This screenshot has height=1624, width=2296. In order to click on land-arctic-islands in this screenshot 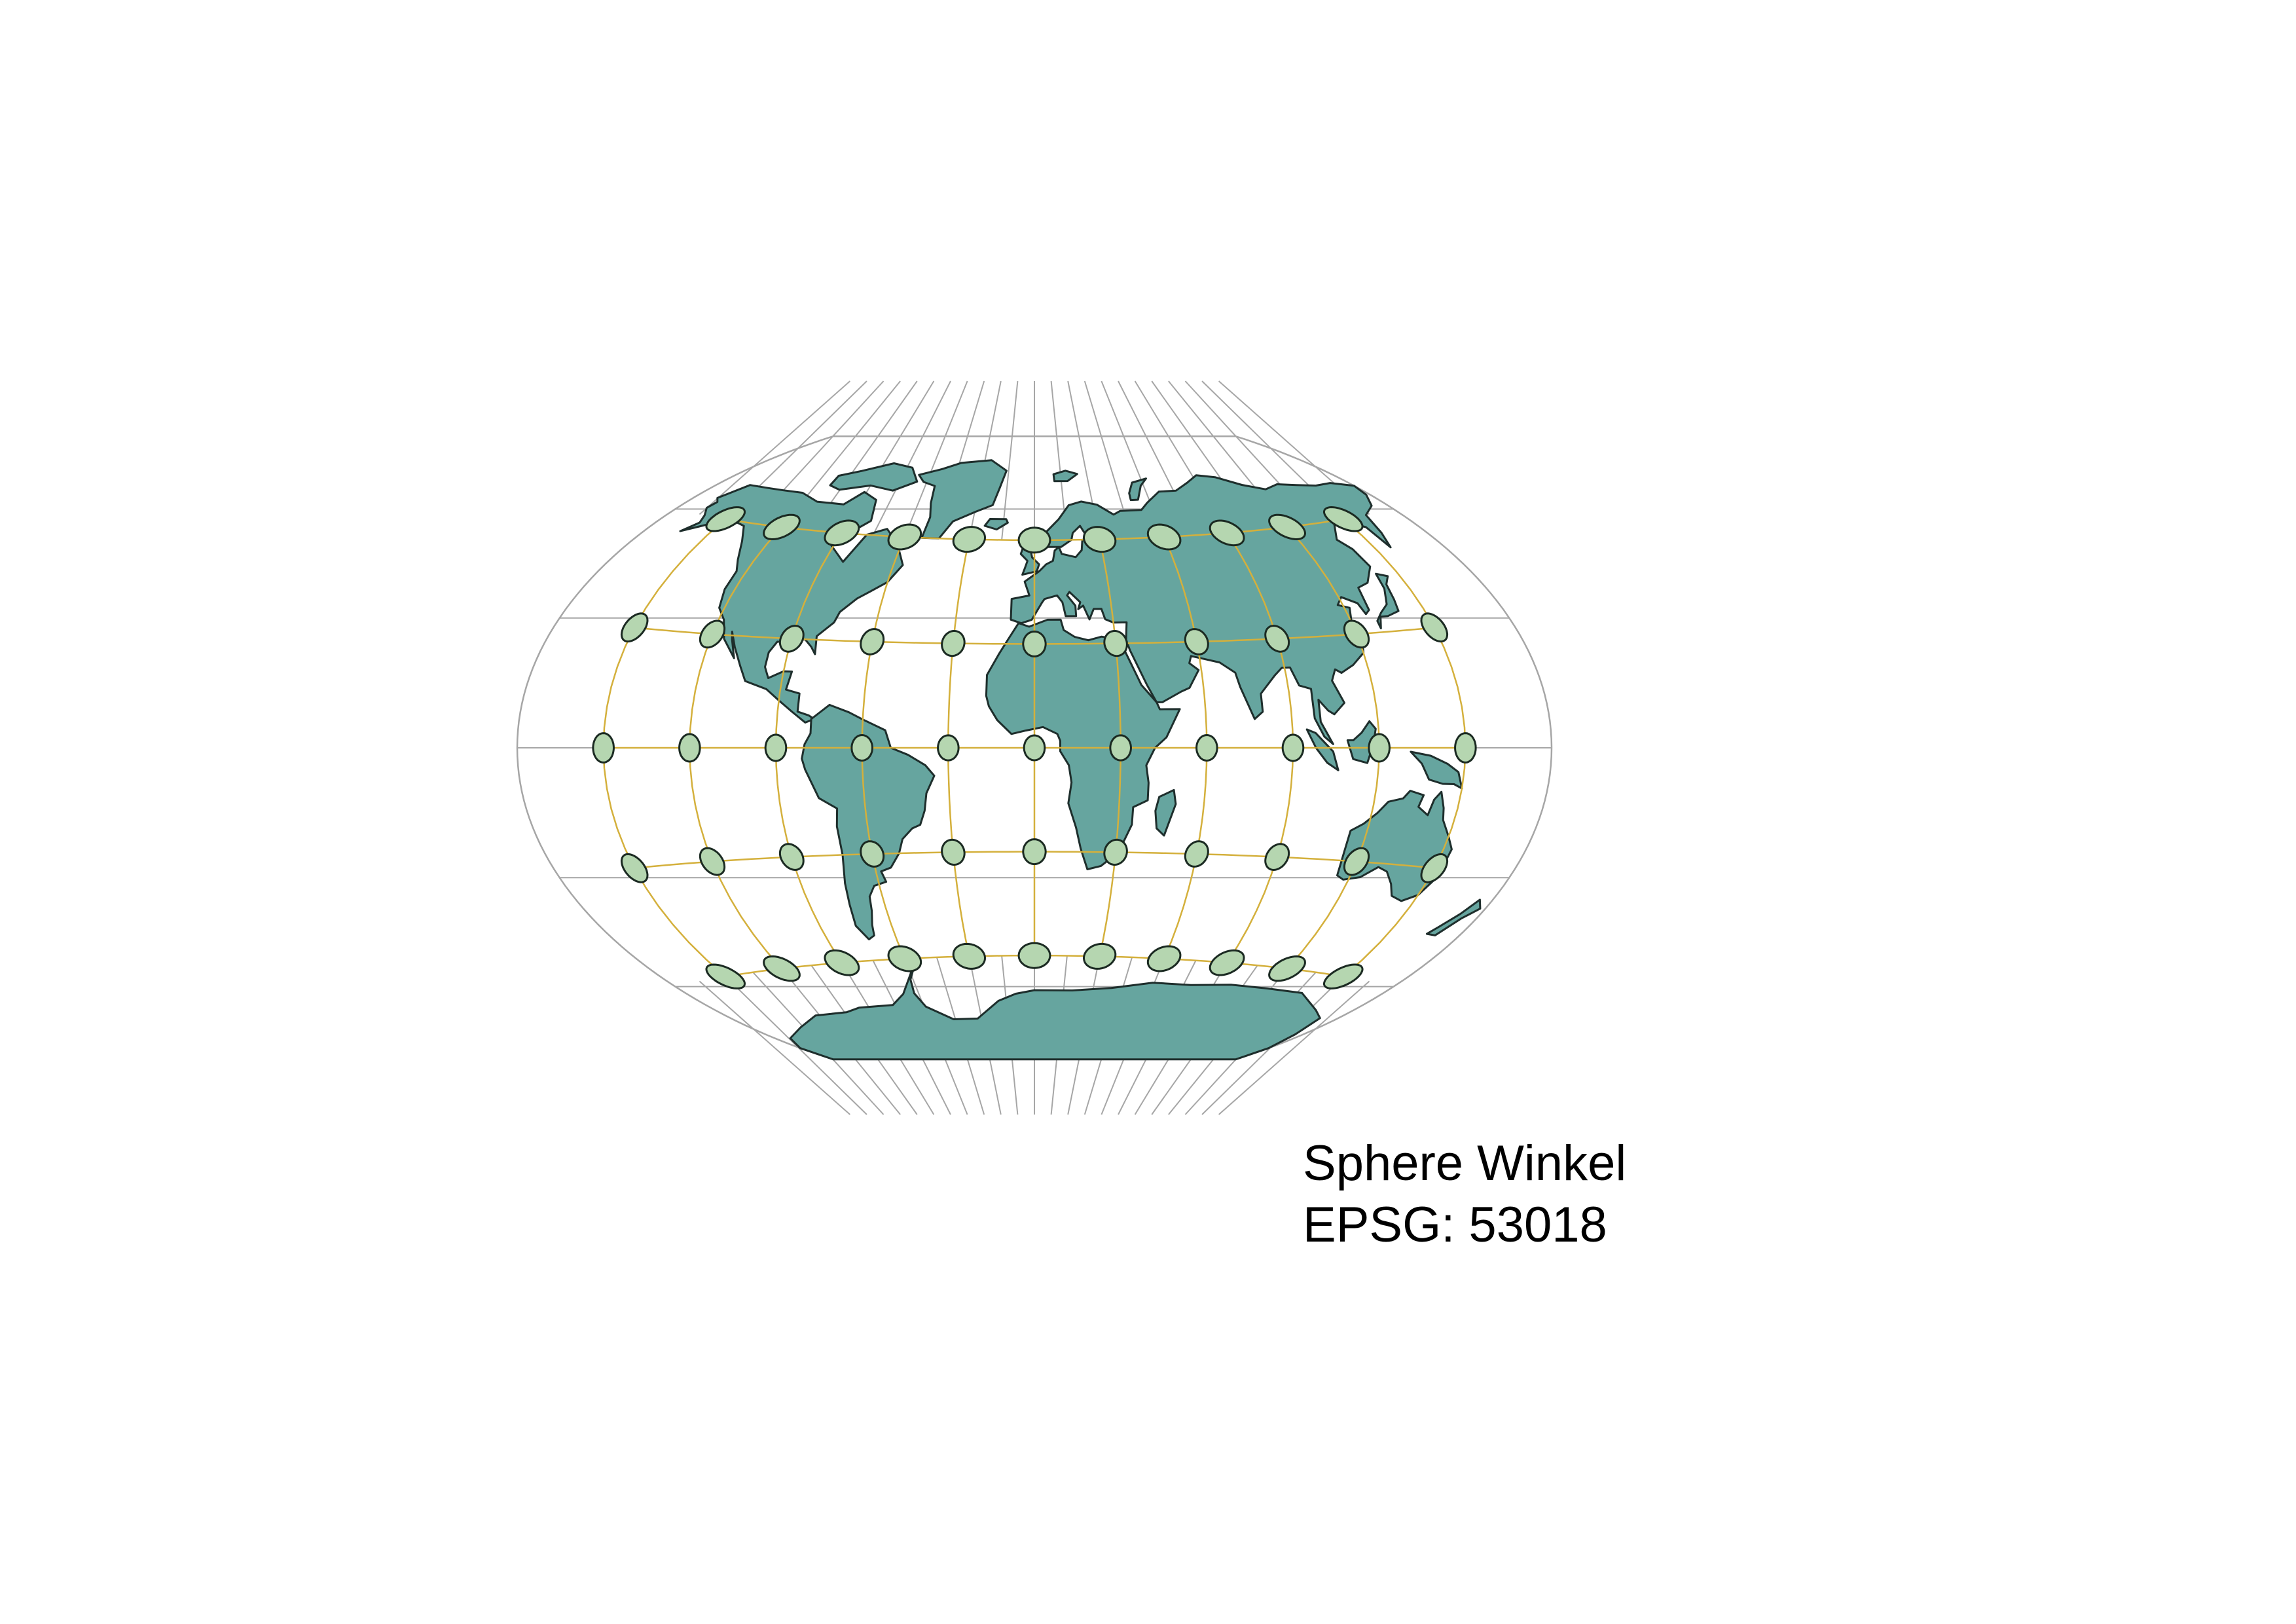, I will do `click(874, 477)`.